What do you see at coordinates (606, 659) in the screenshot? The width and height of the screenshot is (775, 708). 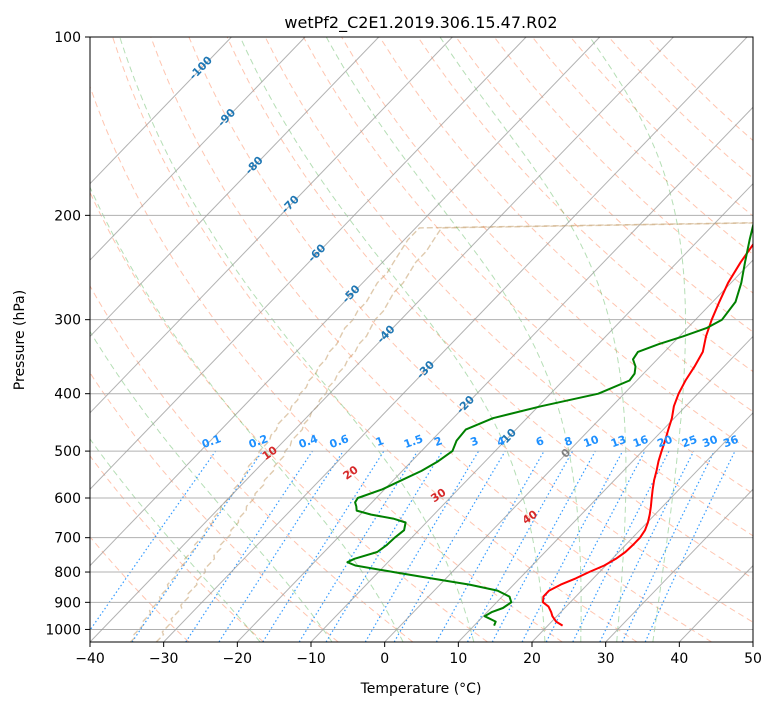 I see `x-tick-label-7: 30` at bounding box center [606, 659].